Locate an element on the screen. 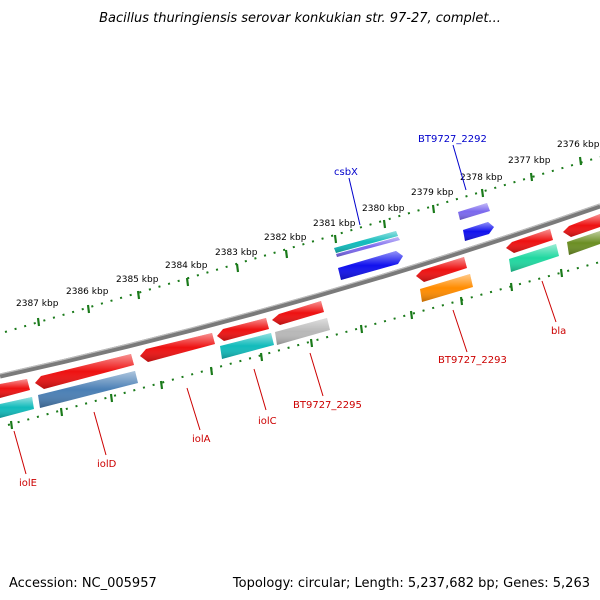  gene-label-iolA: iolA is located at coordinates (201, 439).